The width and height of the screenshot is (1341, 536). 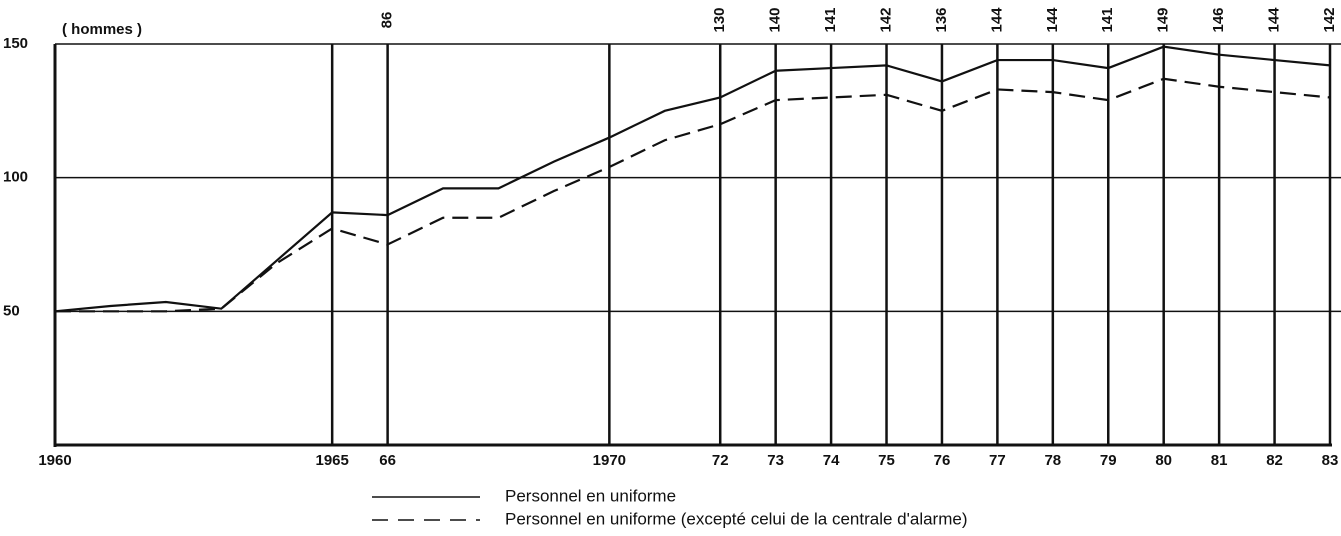 I want to click on data-label: 146, so click(x=1218, y=19).